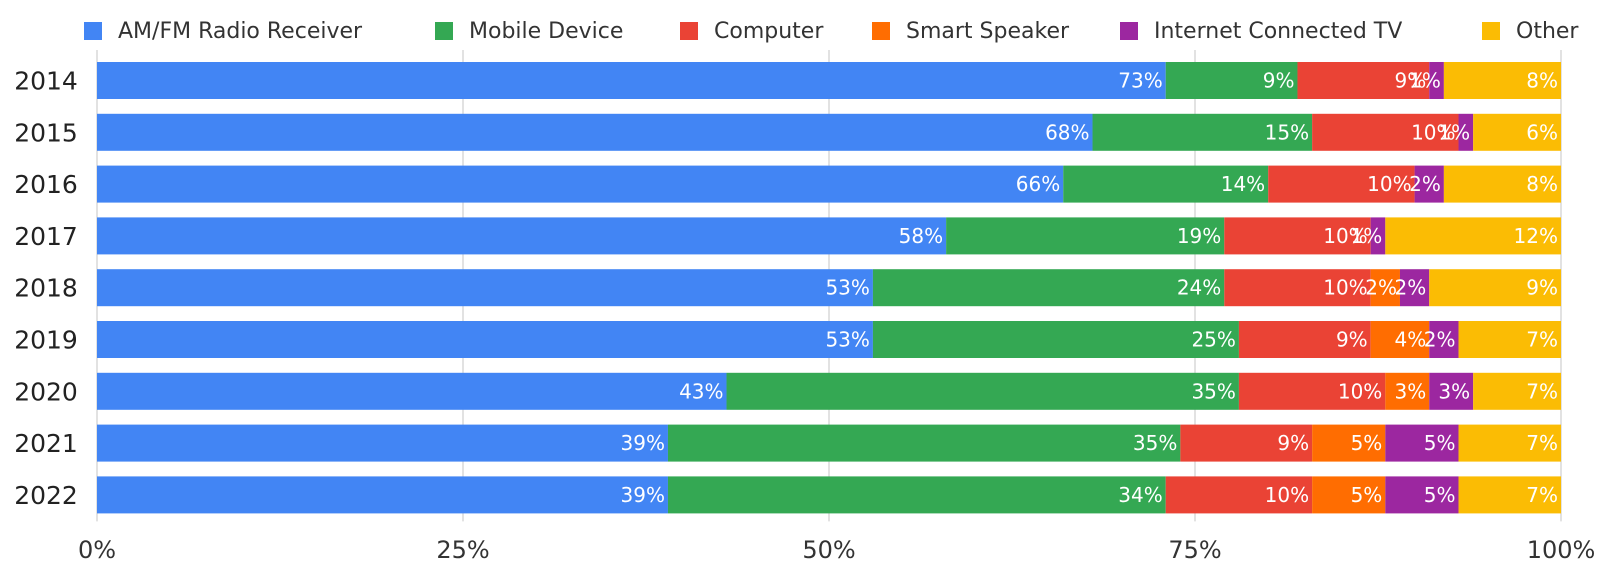 This screenshot has width=1600, height=580. What do you see at coordinates (1199, 236) in the screenshot?
I see `data-label: 19%` at bounding box center [1199, 236].